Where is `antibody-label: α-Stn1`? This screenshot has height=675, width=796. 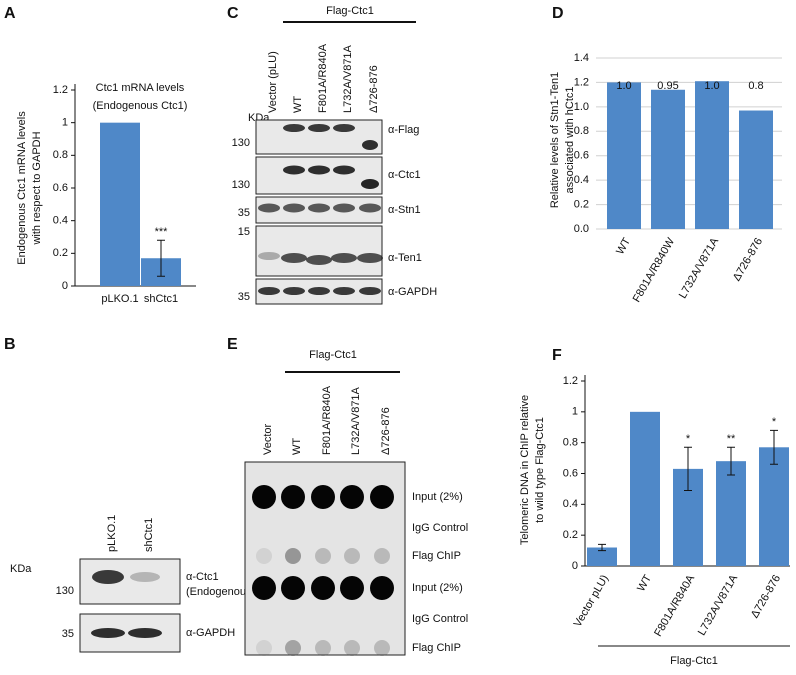 antibody-label: α-Stn1 is located at coordinates (404, 210).